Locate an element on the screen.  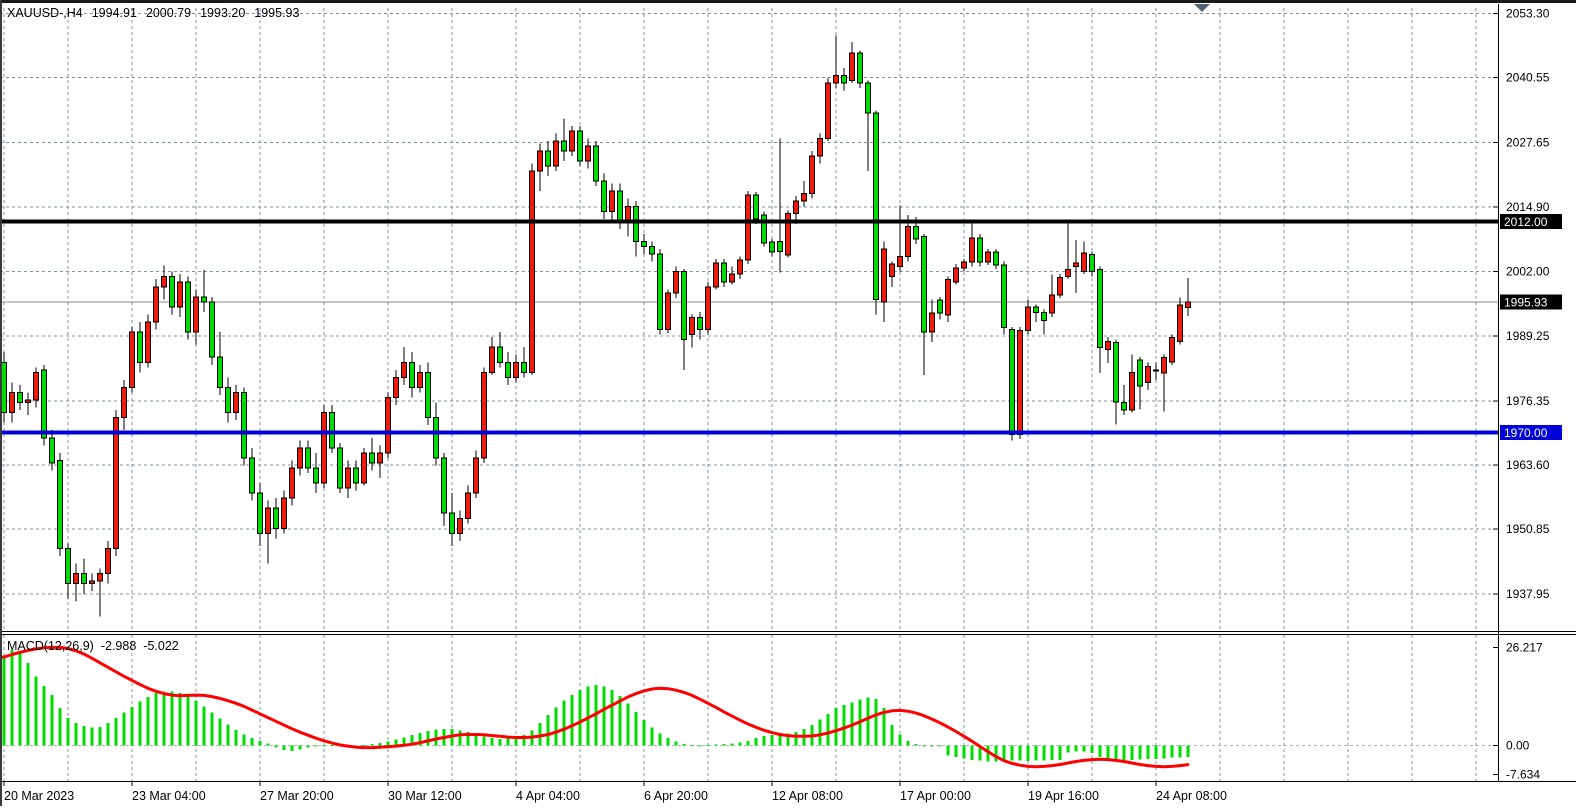
price-axis-label: 2053.30 is located at coordinates (1528, 14).